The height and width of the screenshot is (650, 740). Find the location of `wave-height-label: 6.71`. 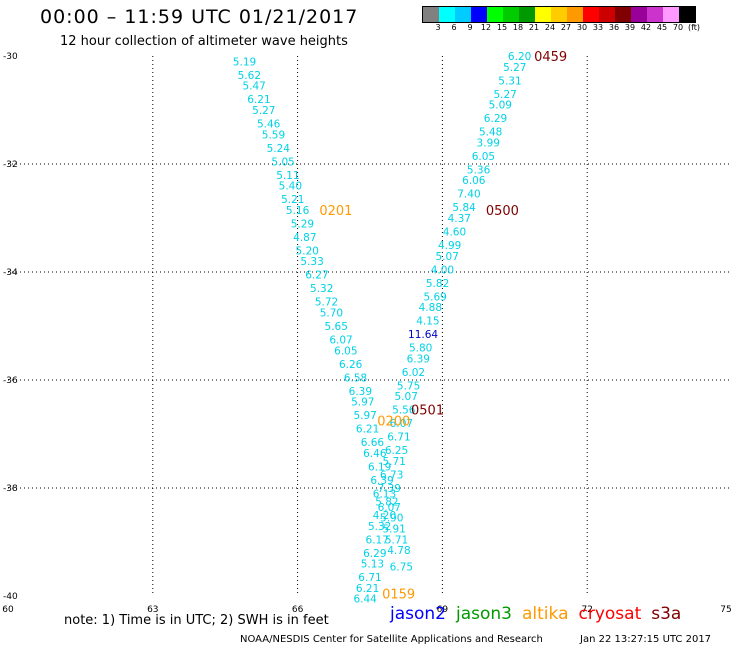

wave-height-label: 6.71 is located at coordinates (369, 578).